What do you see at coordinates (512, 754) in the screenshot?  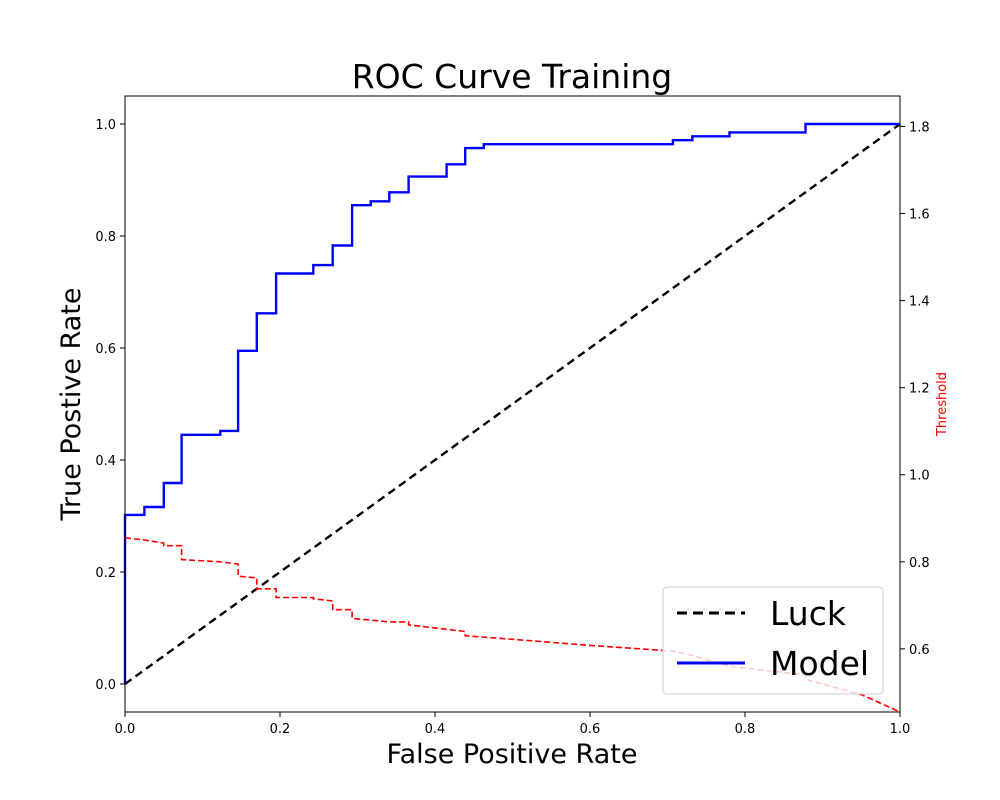 I see `x-axis-label: False Positive Rate` at bounding box center [512, 754].